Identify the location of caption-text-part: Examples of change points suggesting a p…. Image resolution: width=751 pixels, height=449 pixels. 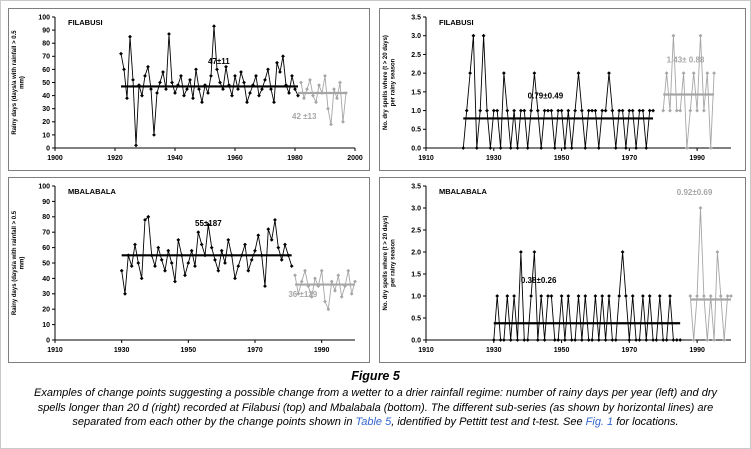
(375, 408).